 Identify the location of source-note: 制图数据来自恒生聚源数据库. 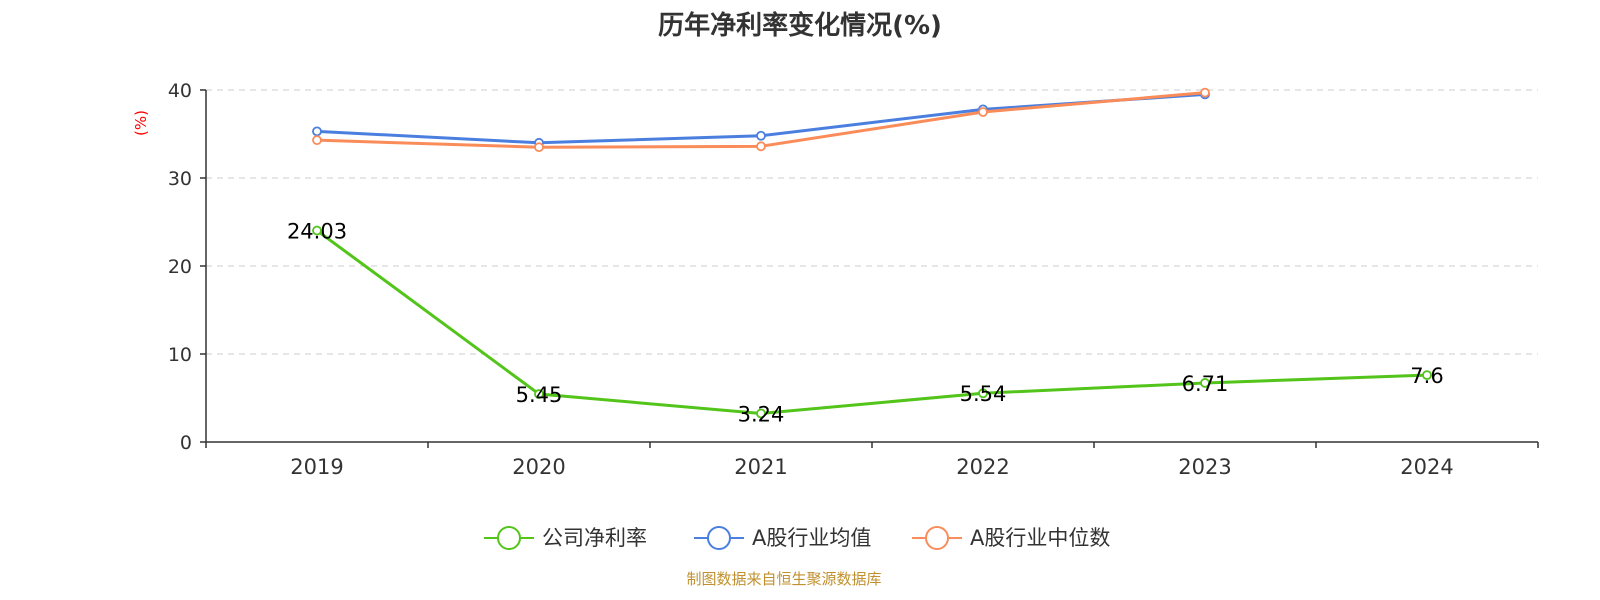
(783, 579).